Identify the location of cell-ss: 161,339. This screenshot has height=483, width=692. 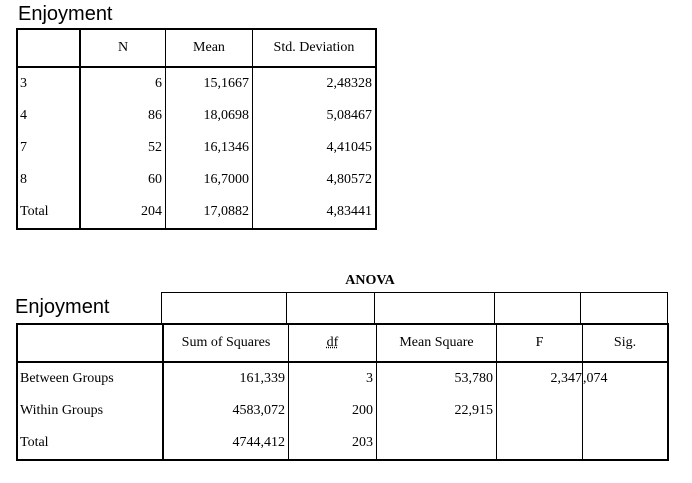
(226, 378).